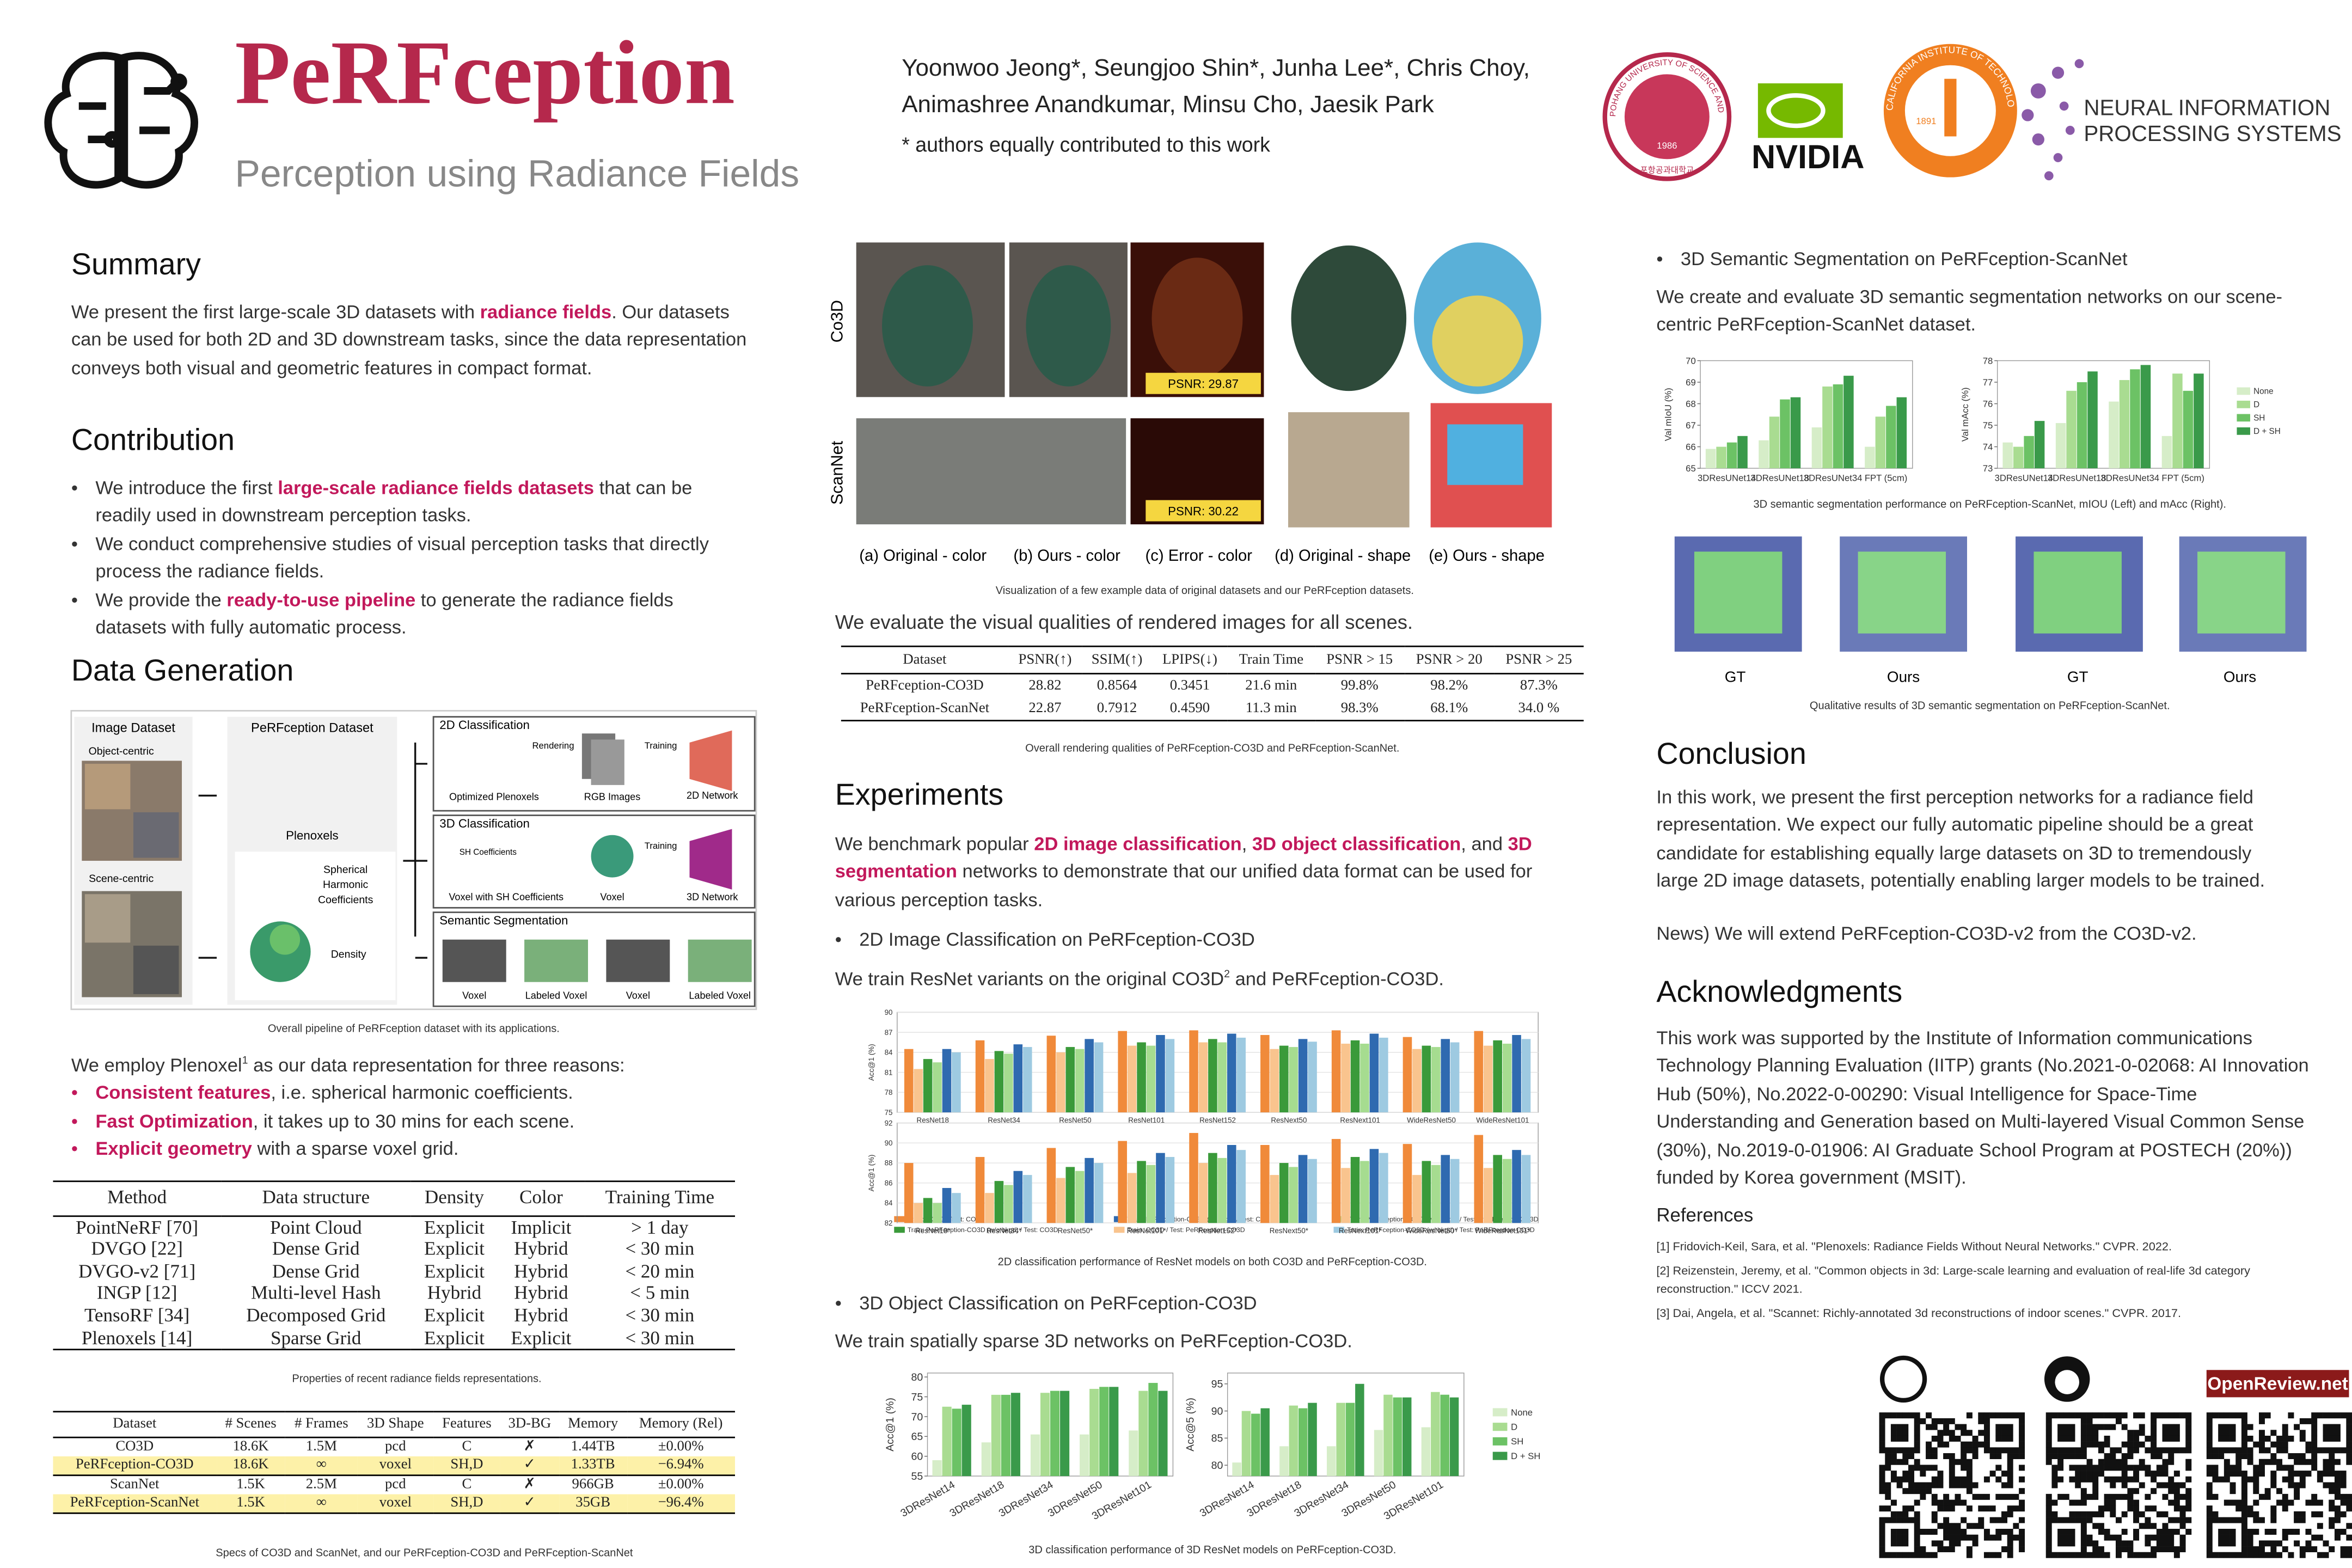 The height and width of the screenshot is (1568, 2352). Describe the element at coordinates (161, 599) in the screenshot. I see `text-run: We provide the` at that location.